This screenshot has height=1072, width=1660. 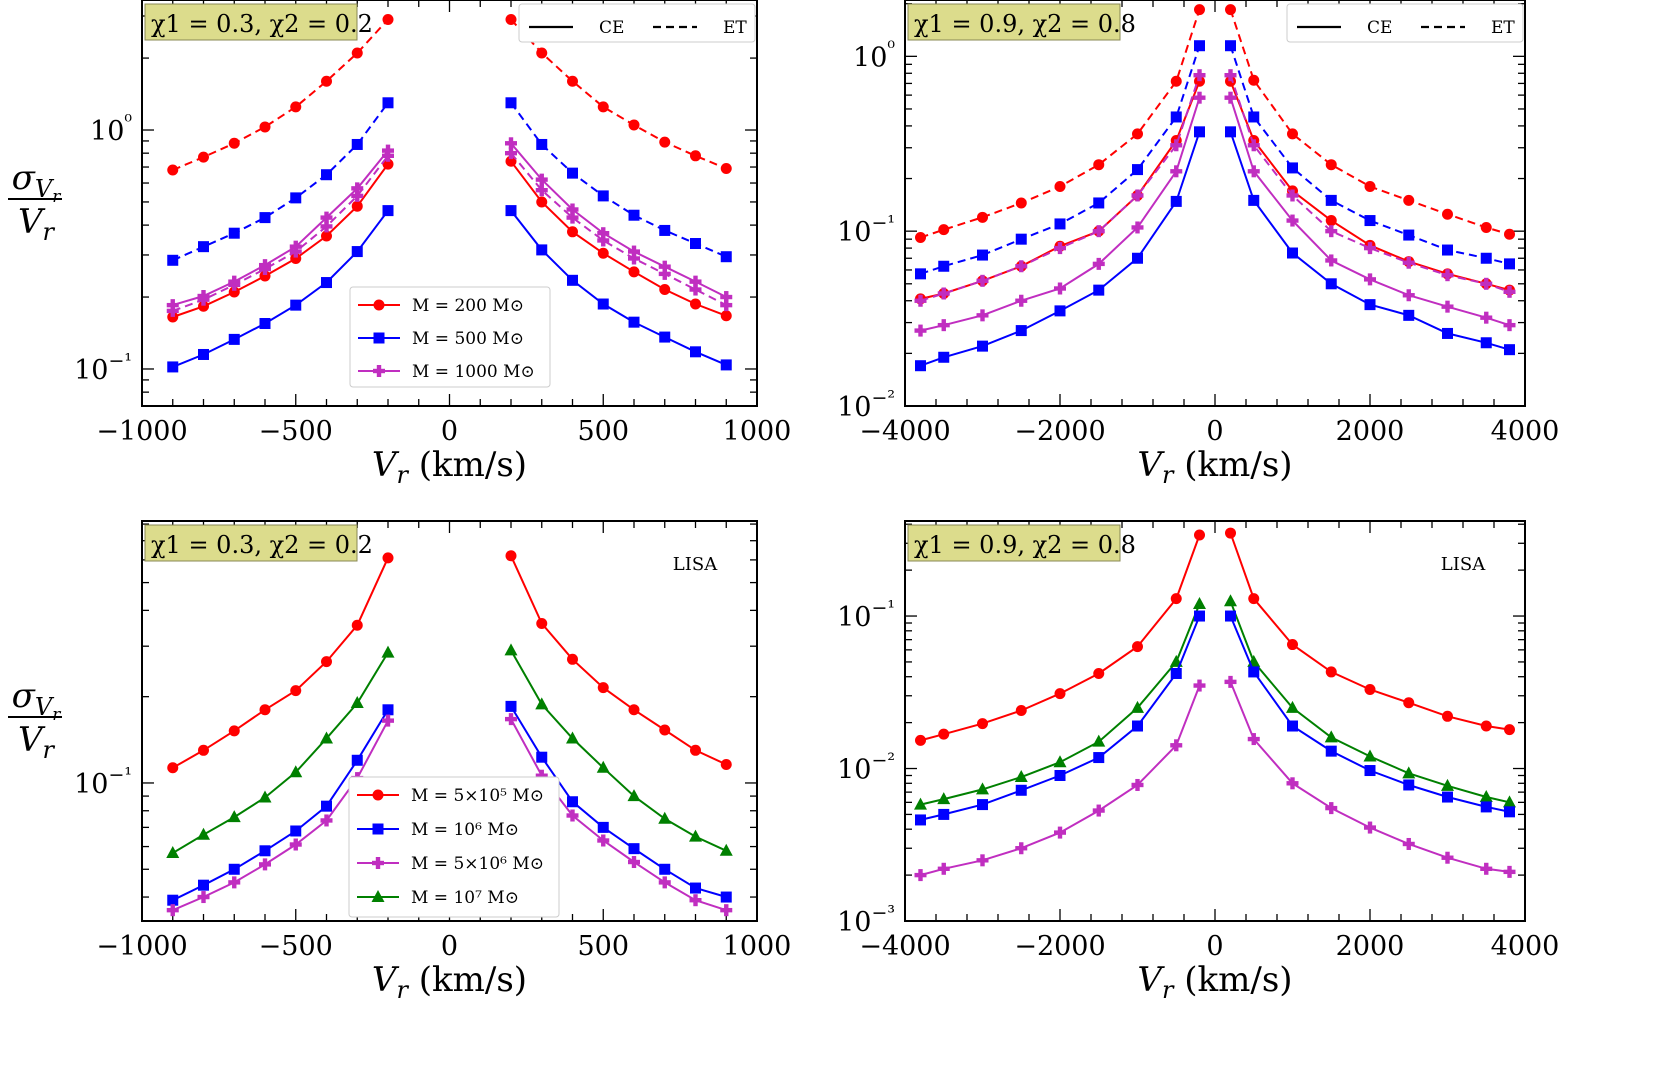 What do you see at coordinates (379, 305) in the screenshot?
I see `legend-marker` at bounding box center [379, 305].